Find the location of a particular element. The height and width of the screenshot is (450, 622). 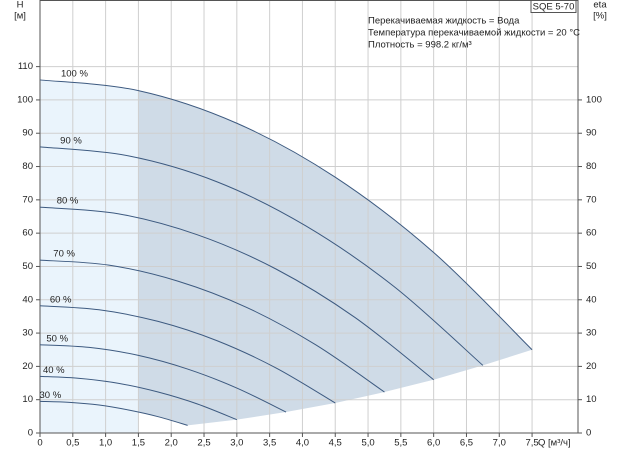

curve-label: 30 % is located at coordinates (51, 395).